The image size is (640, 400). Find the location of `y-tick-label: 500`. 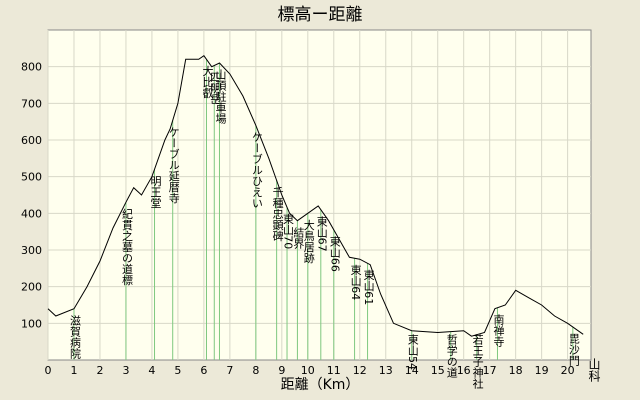

y-tick-label: 500 is located at coordinates (31, 177).